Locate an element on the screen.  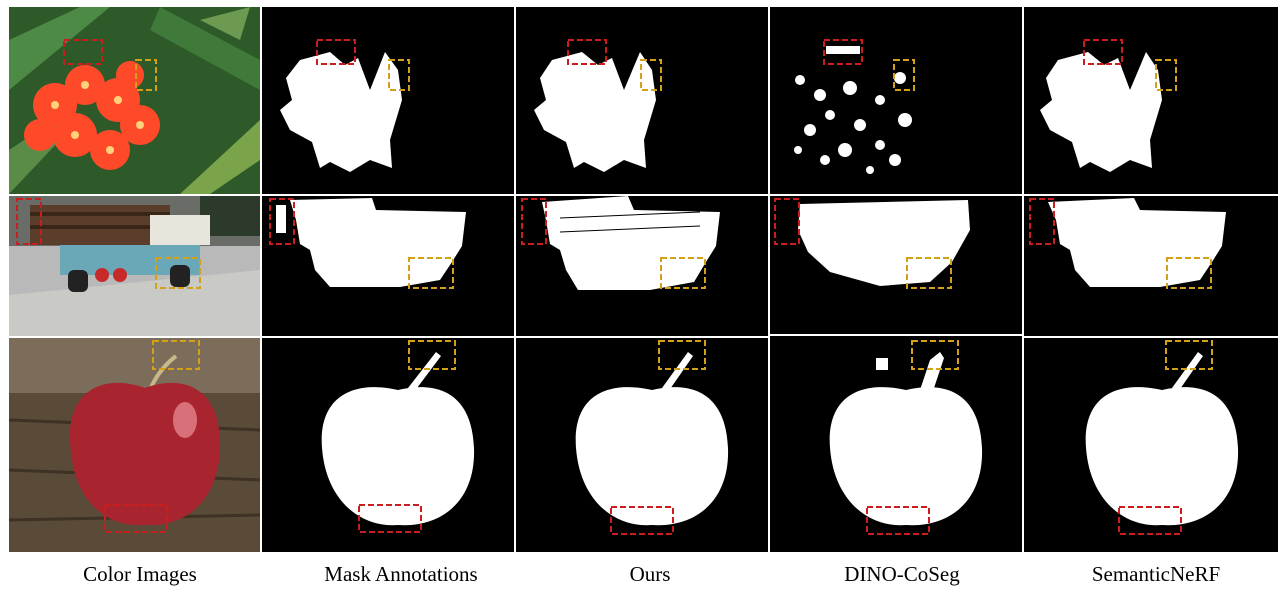
caption-color-images: Color Images is located at coordinates (140, 574).